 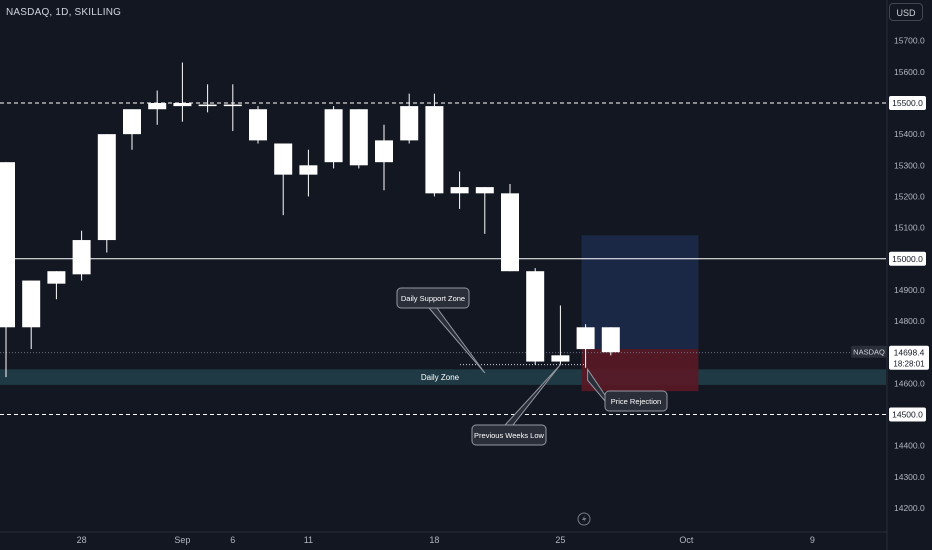 What do you see at coordinates (232, 540) in the screenshot?
I see `x-tick-label: 6` at bounding box center [232, 540].